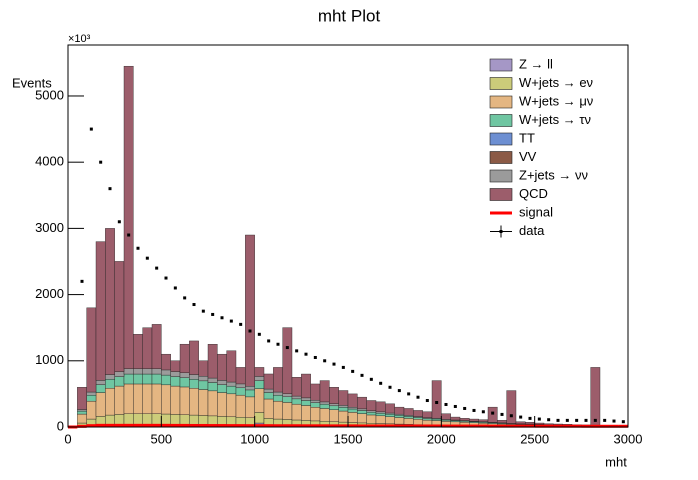 This screenshot has width=698, height=480. Describe the element at coordinates (49, 293) in the screenshot. I see `y-tick-label: 2000` at that location.